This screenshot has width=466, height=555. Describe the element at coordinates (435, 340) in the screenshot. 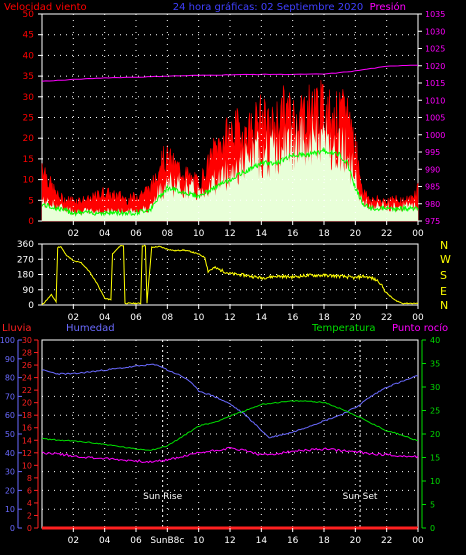

I see `temperature-ytick-label: 40` at that location.